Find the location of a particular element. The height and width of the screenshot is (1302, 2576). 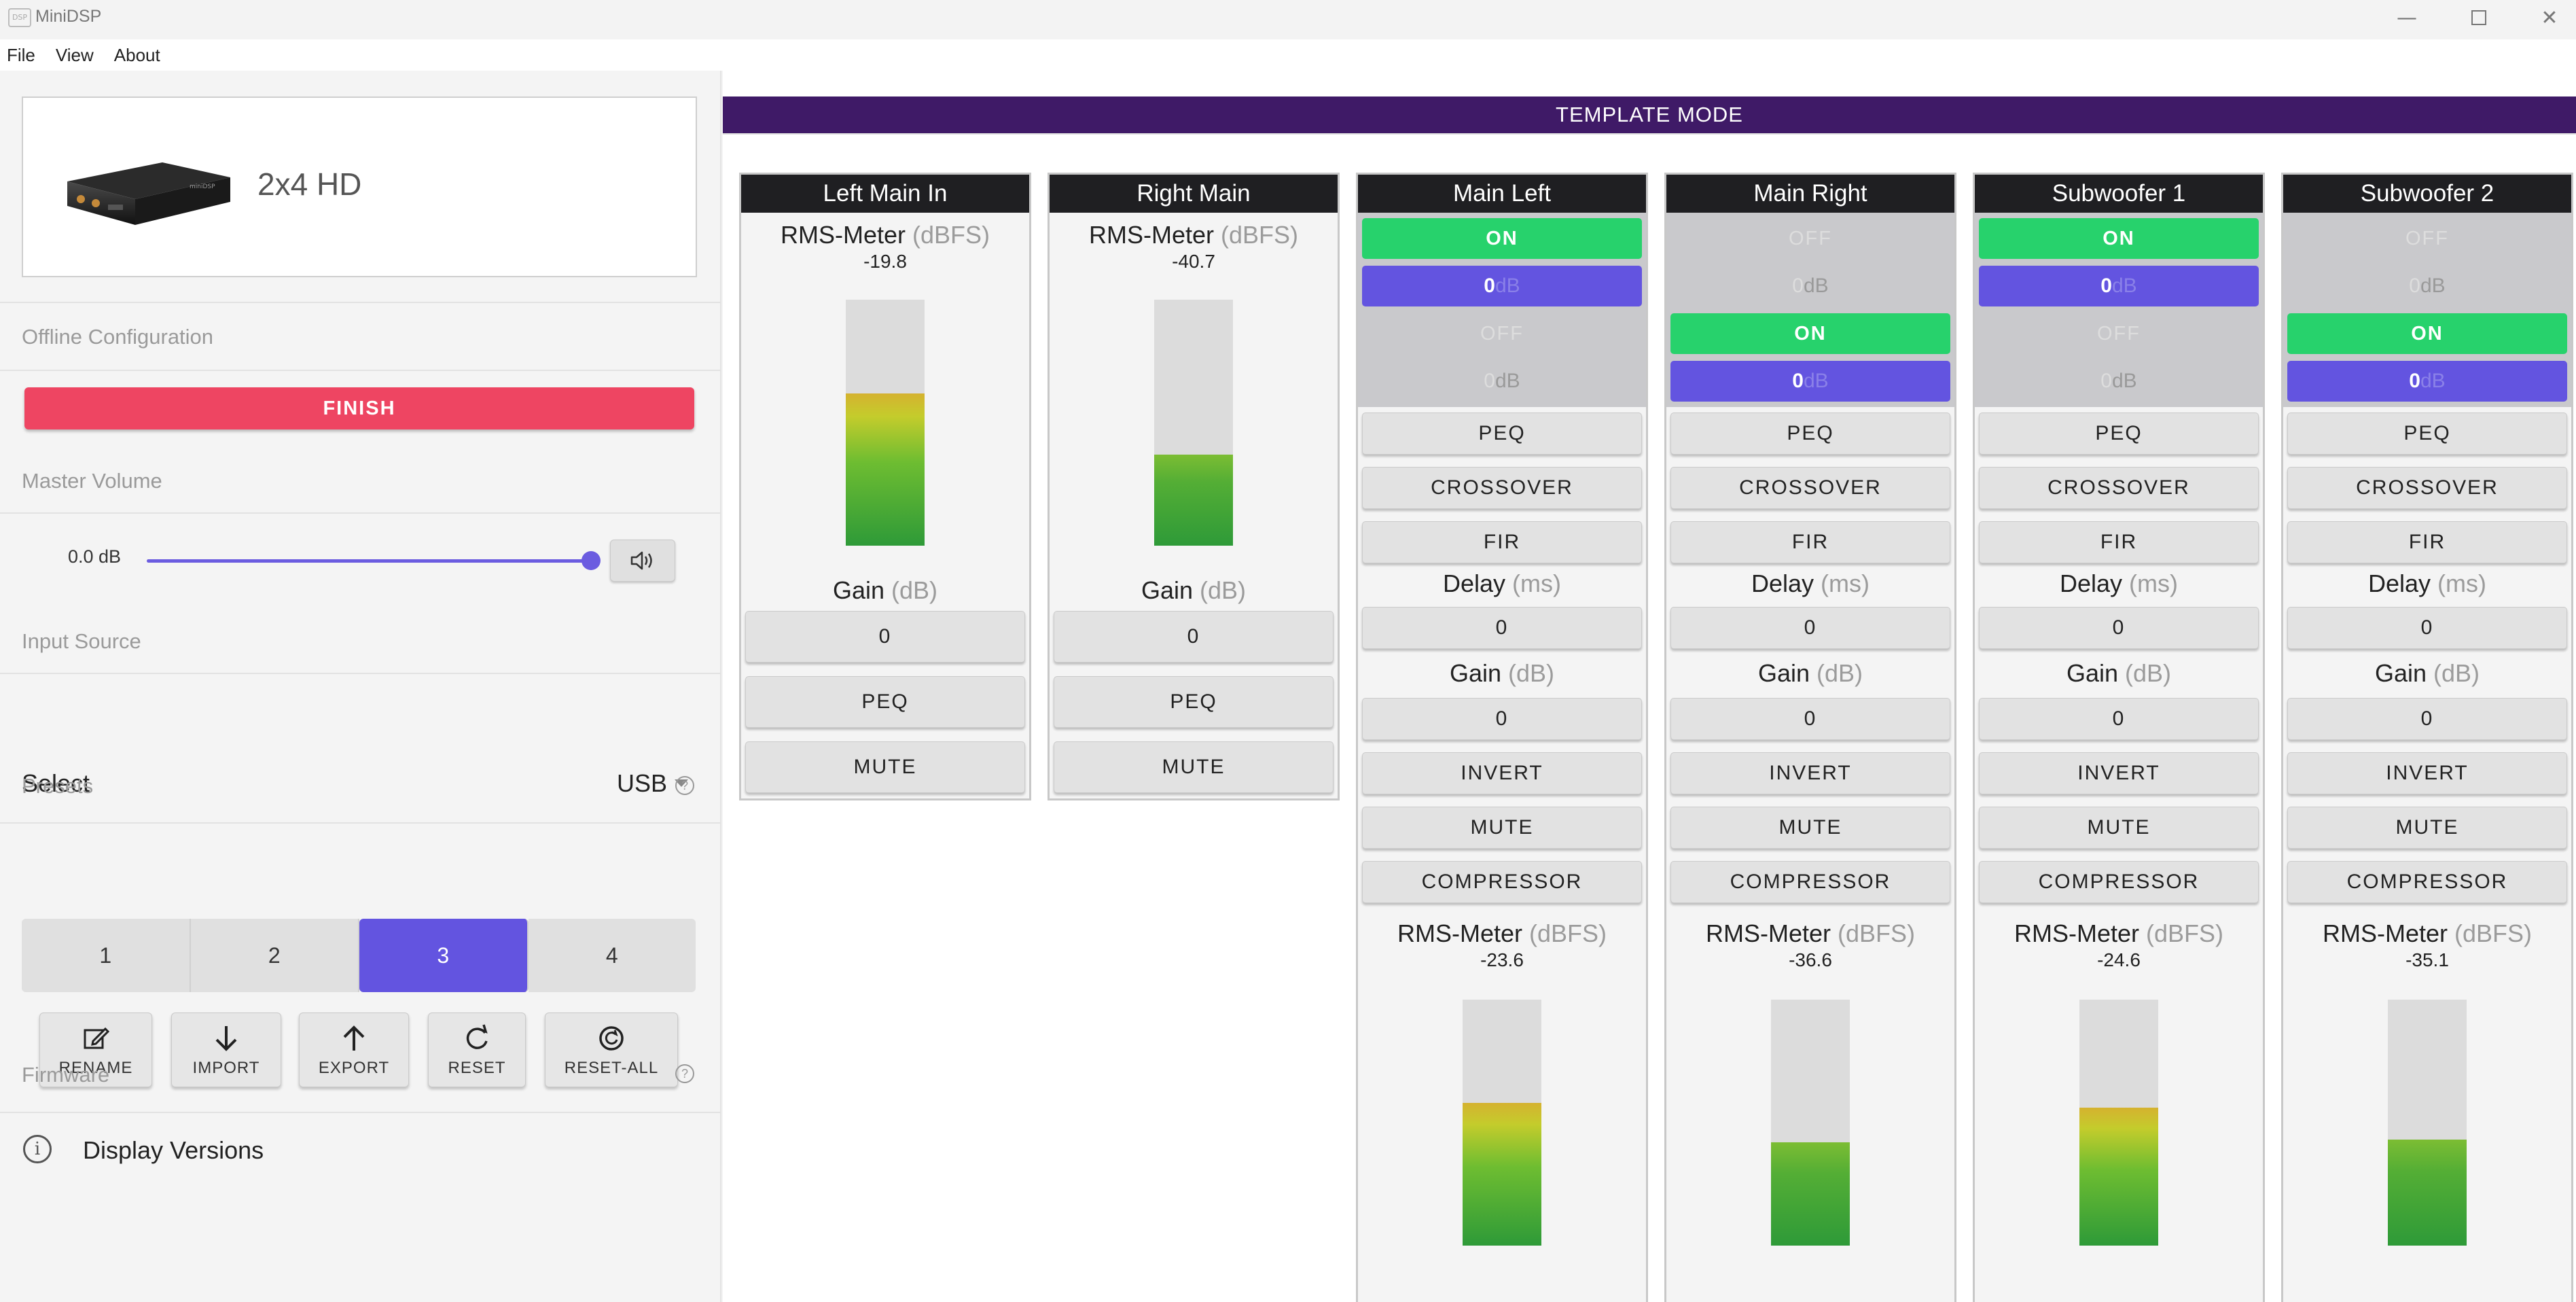

app-icon: DSP is located at coordinates (19, 17).